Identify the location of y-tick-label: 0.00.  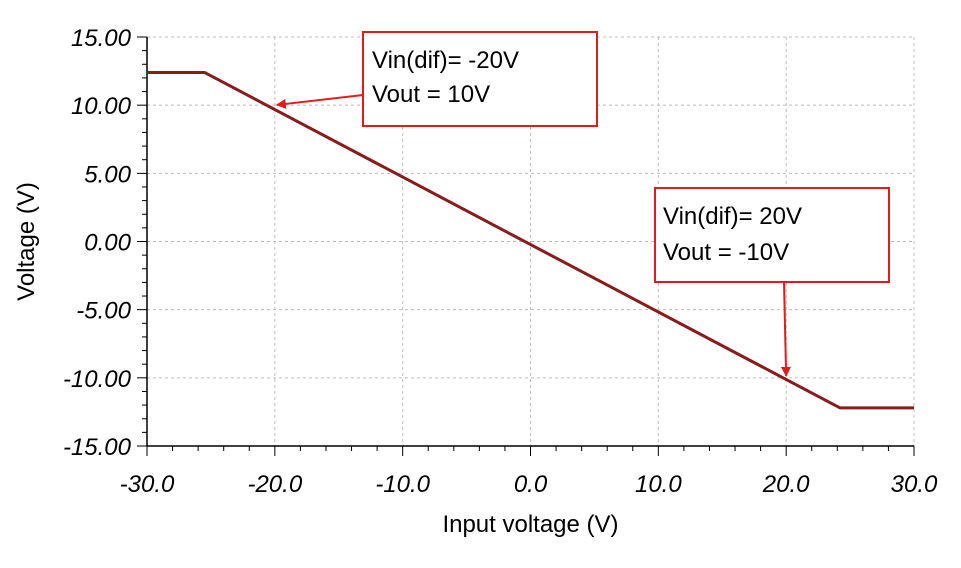
(107, 243).